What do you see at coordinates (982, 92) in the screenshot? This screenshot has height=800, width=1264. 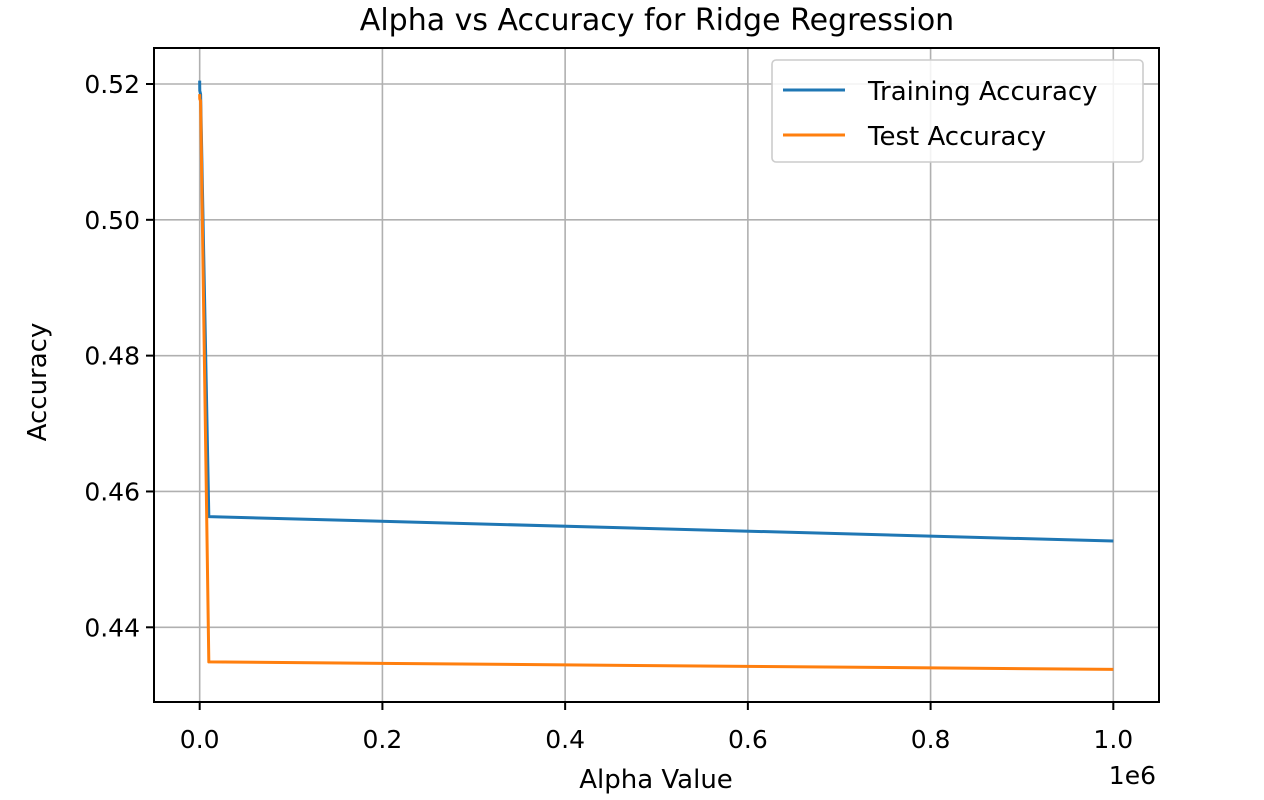 I see `legend-label: Training Accuracy` at bounding box center [982, 92].